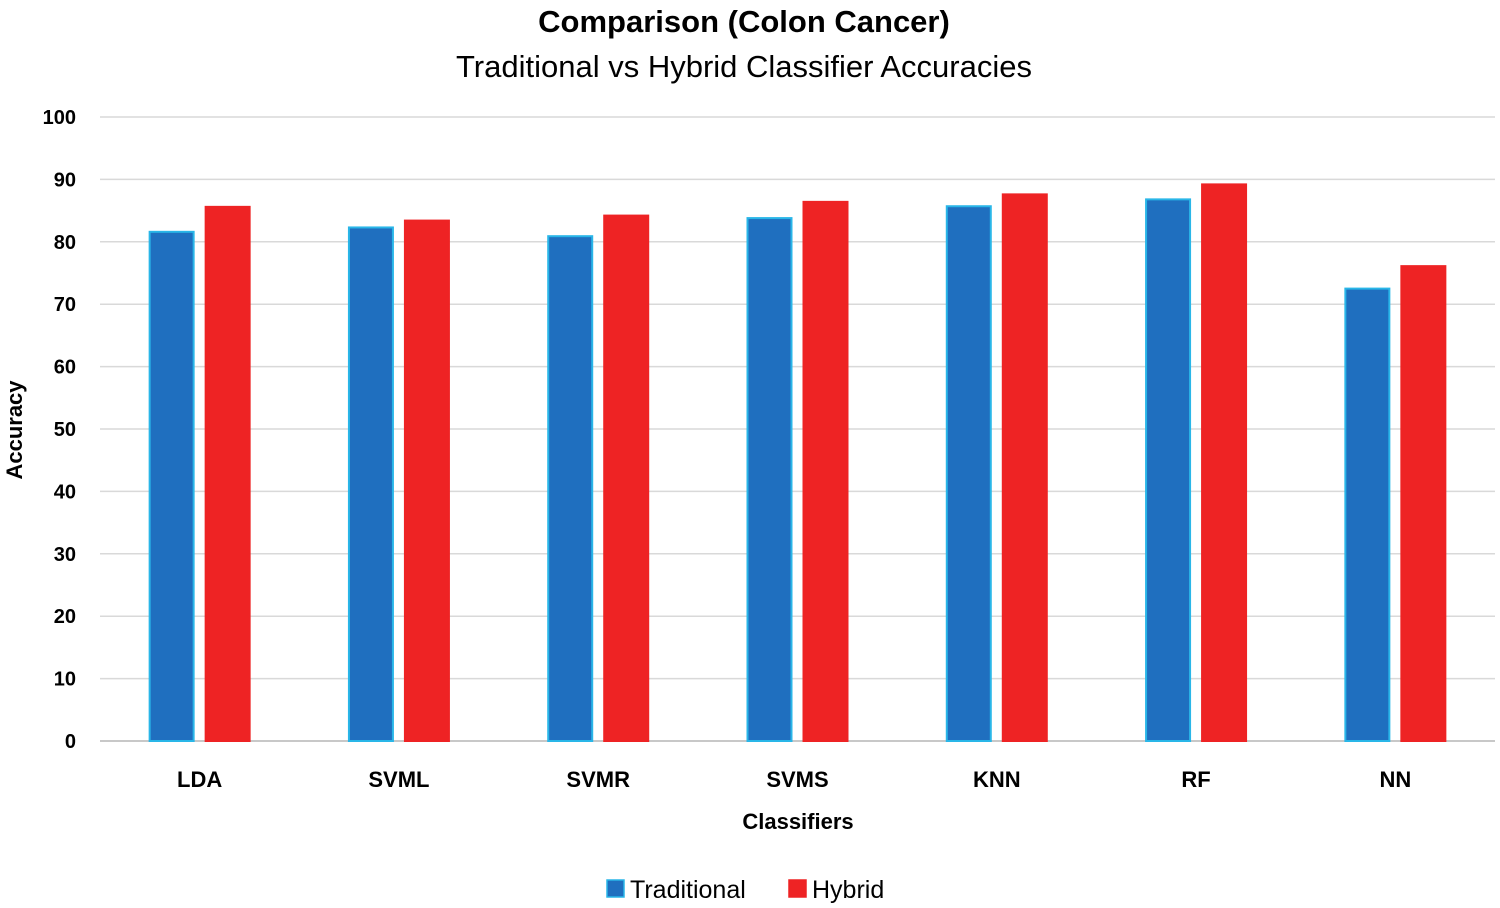  Describe the element at coordinates (570, 489) in the screenshot. I see `bar-traditional-svmr` at that location.